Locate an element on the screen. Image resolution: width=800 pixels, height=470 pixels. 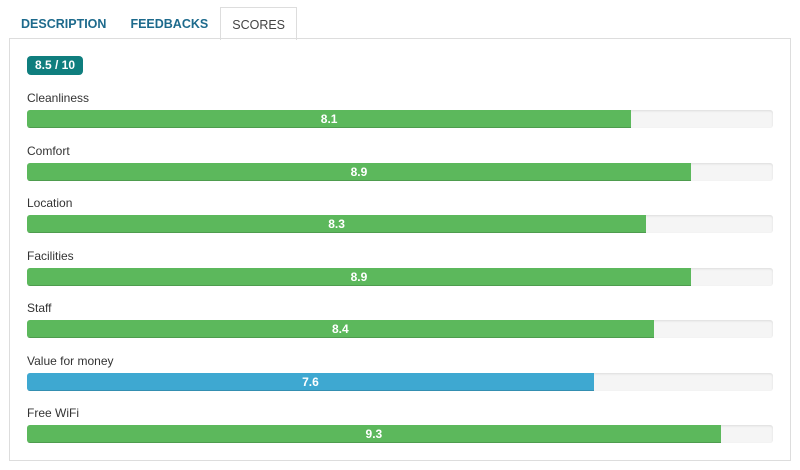
progress-bar: 8.4 is located at coordinates (340, 329).